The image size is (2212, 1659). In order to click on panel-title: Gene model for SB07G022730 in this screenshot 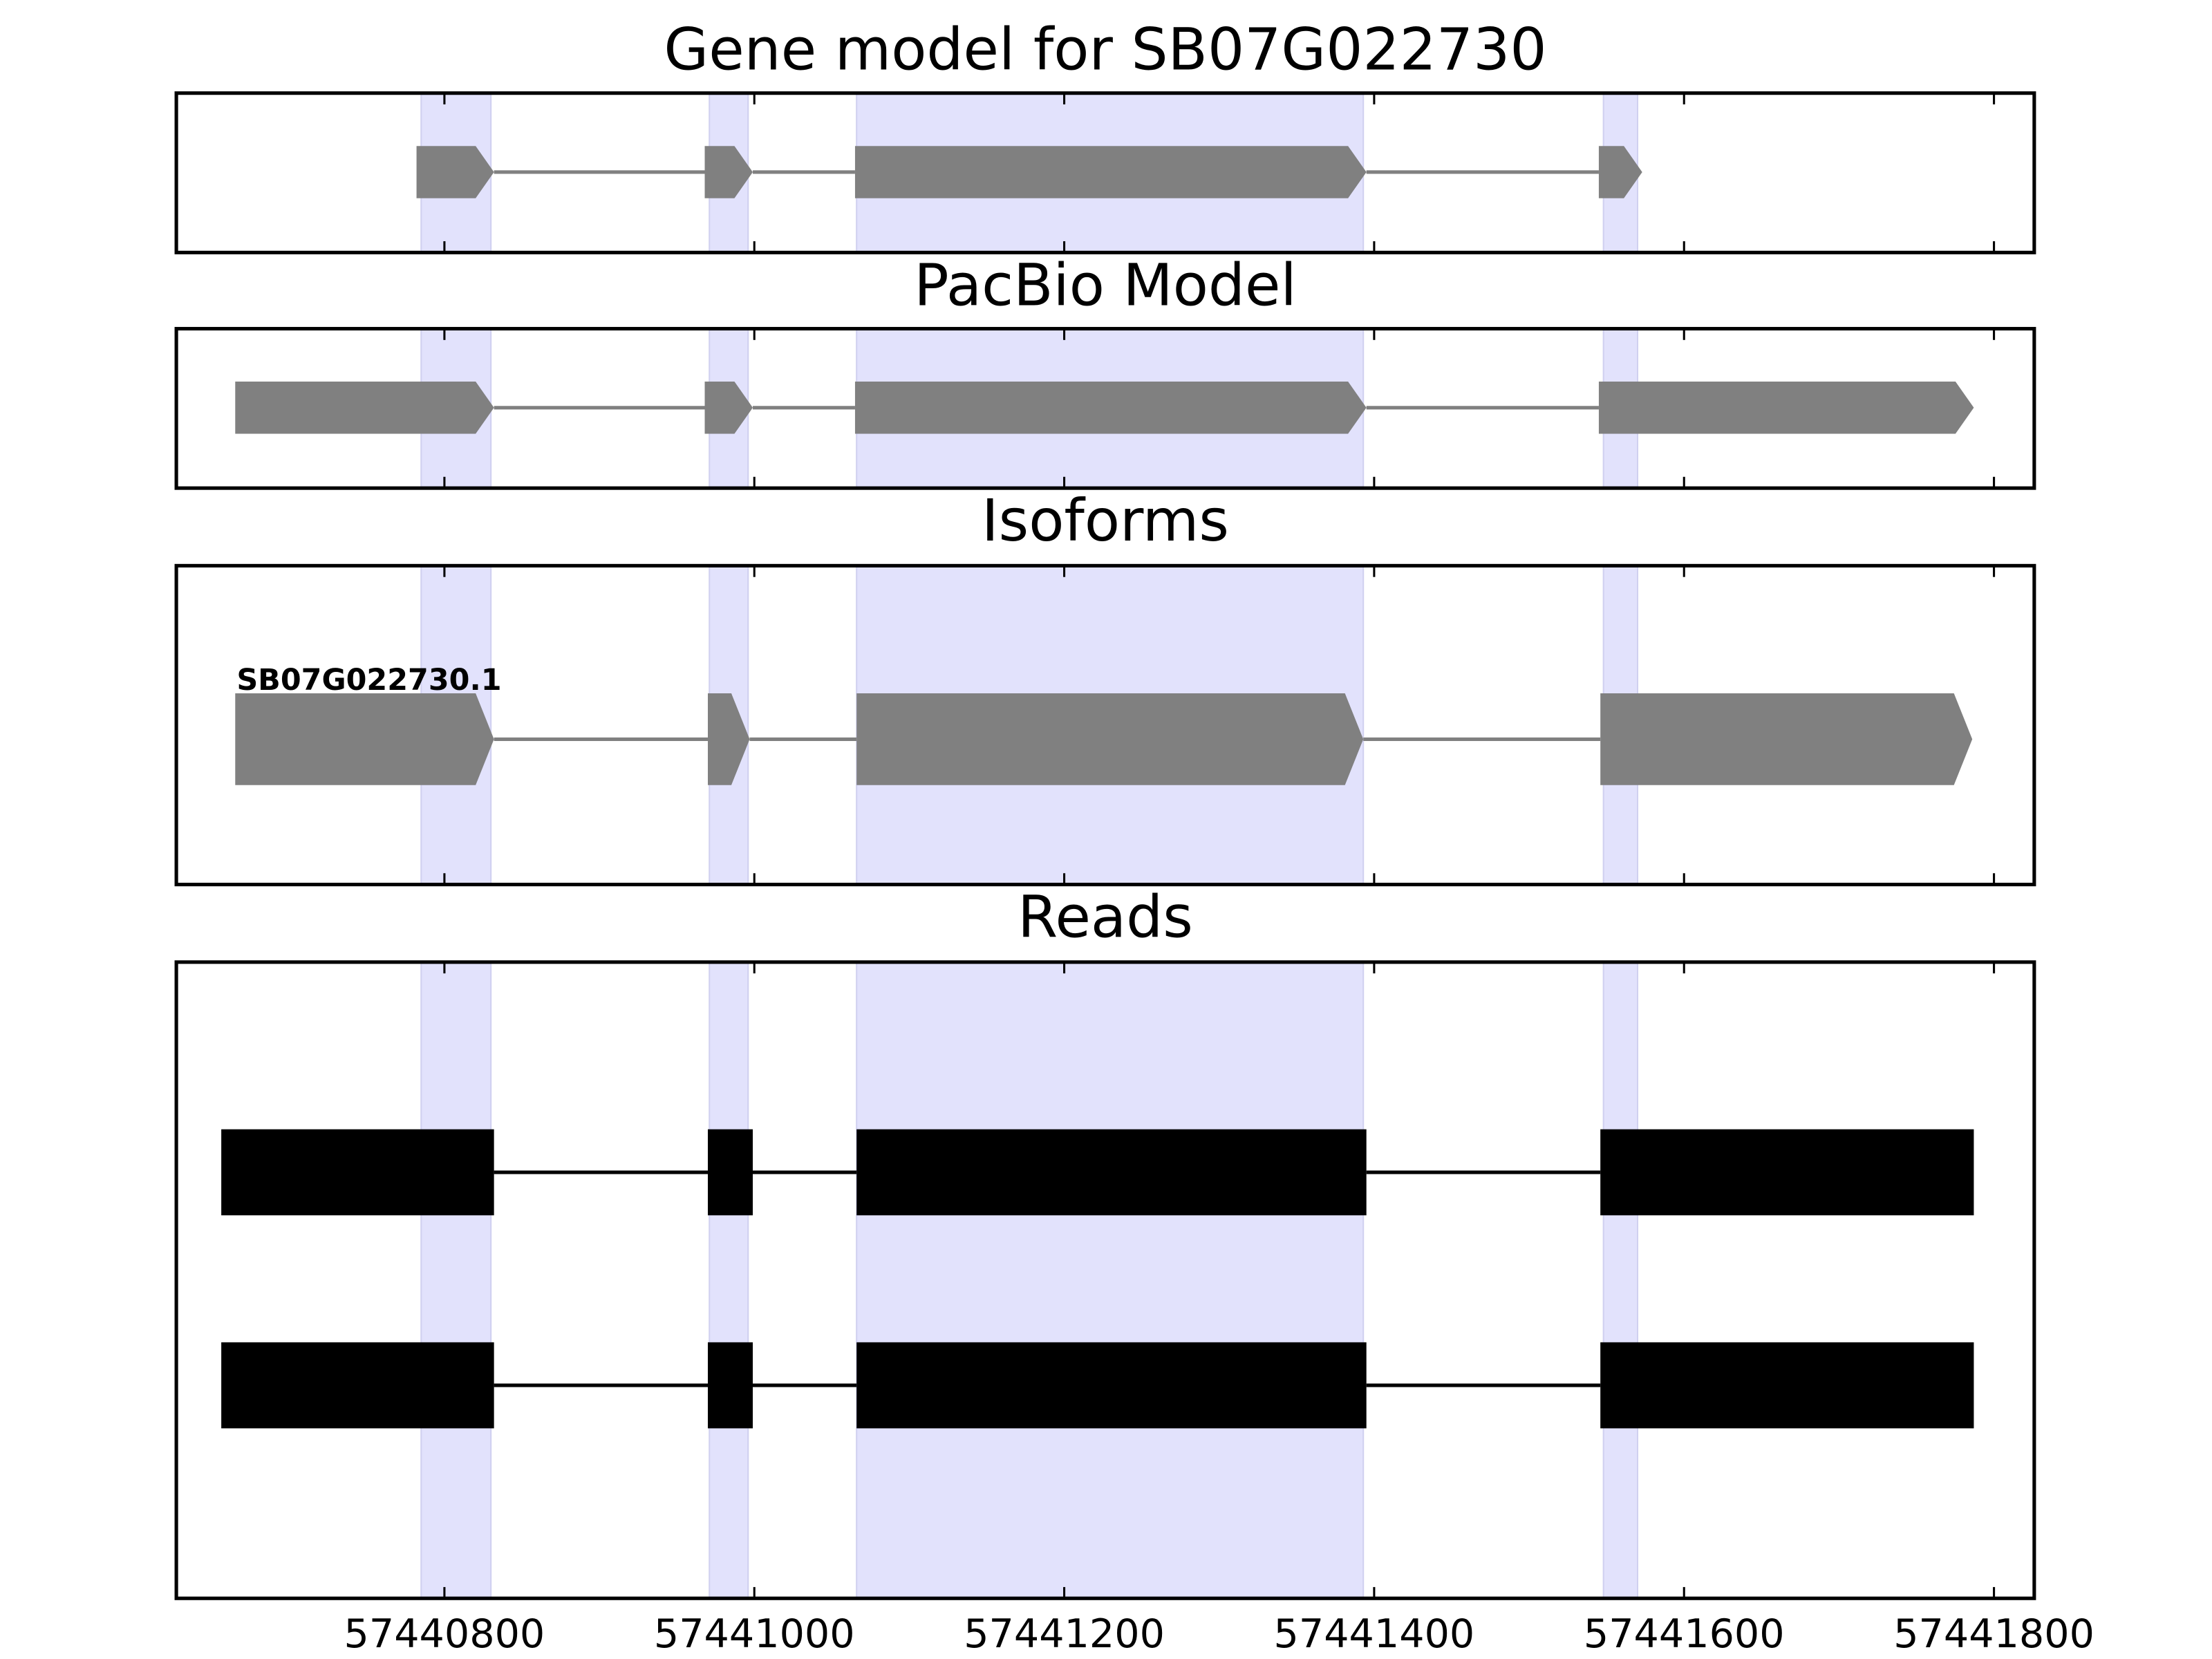, I will do `click(1105, 49)`.